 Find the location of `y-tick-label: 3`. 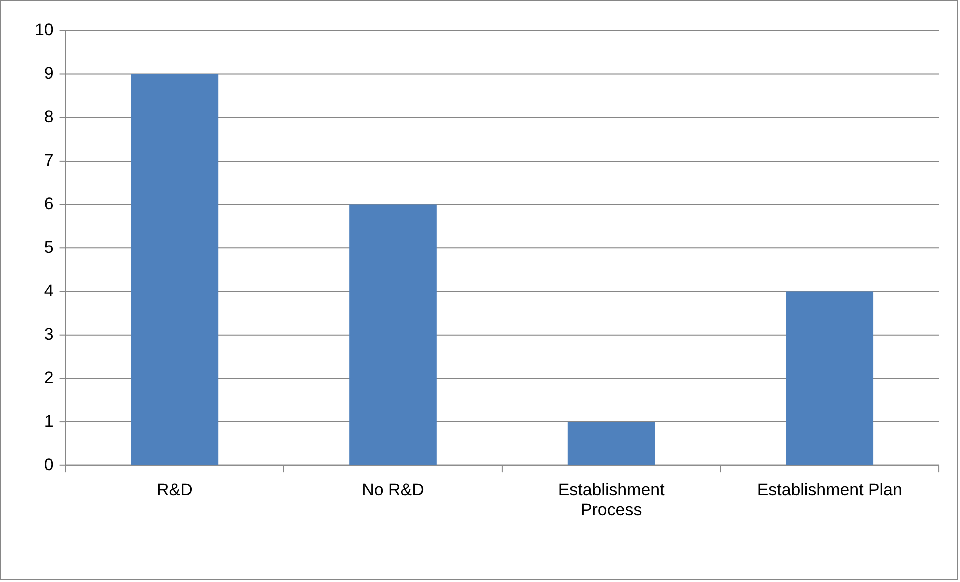

y-tick-label: 3 is located at coordinates (49, 334).